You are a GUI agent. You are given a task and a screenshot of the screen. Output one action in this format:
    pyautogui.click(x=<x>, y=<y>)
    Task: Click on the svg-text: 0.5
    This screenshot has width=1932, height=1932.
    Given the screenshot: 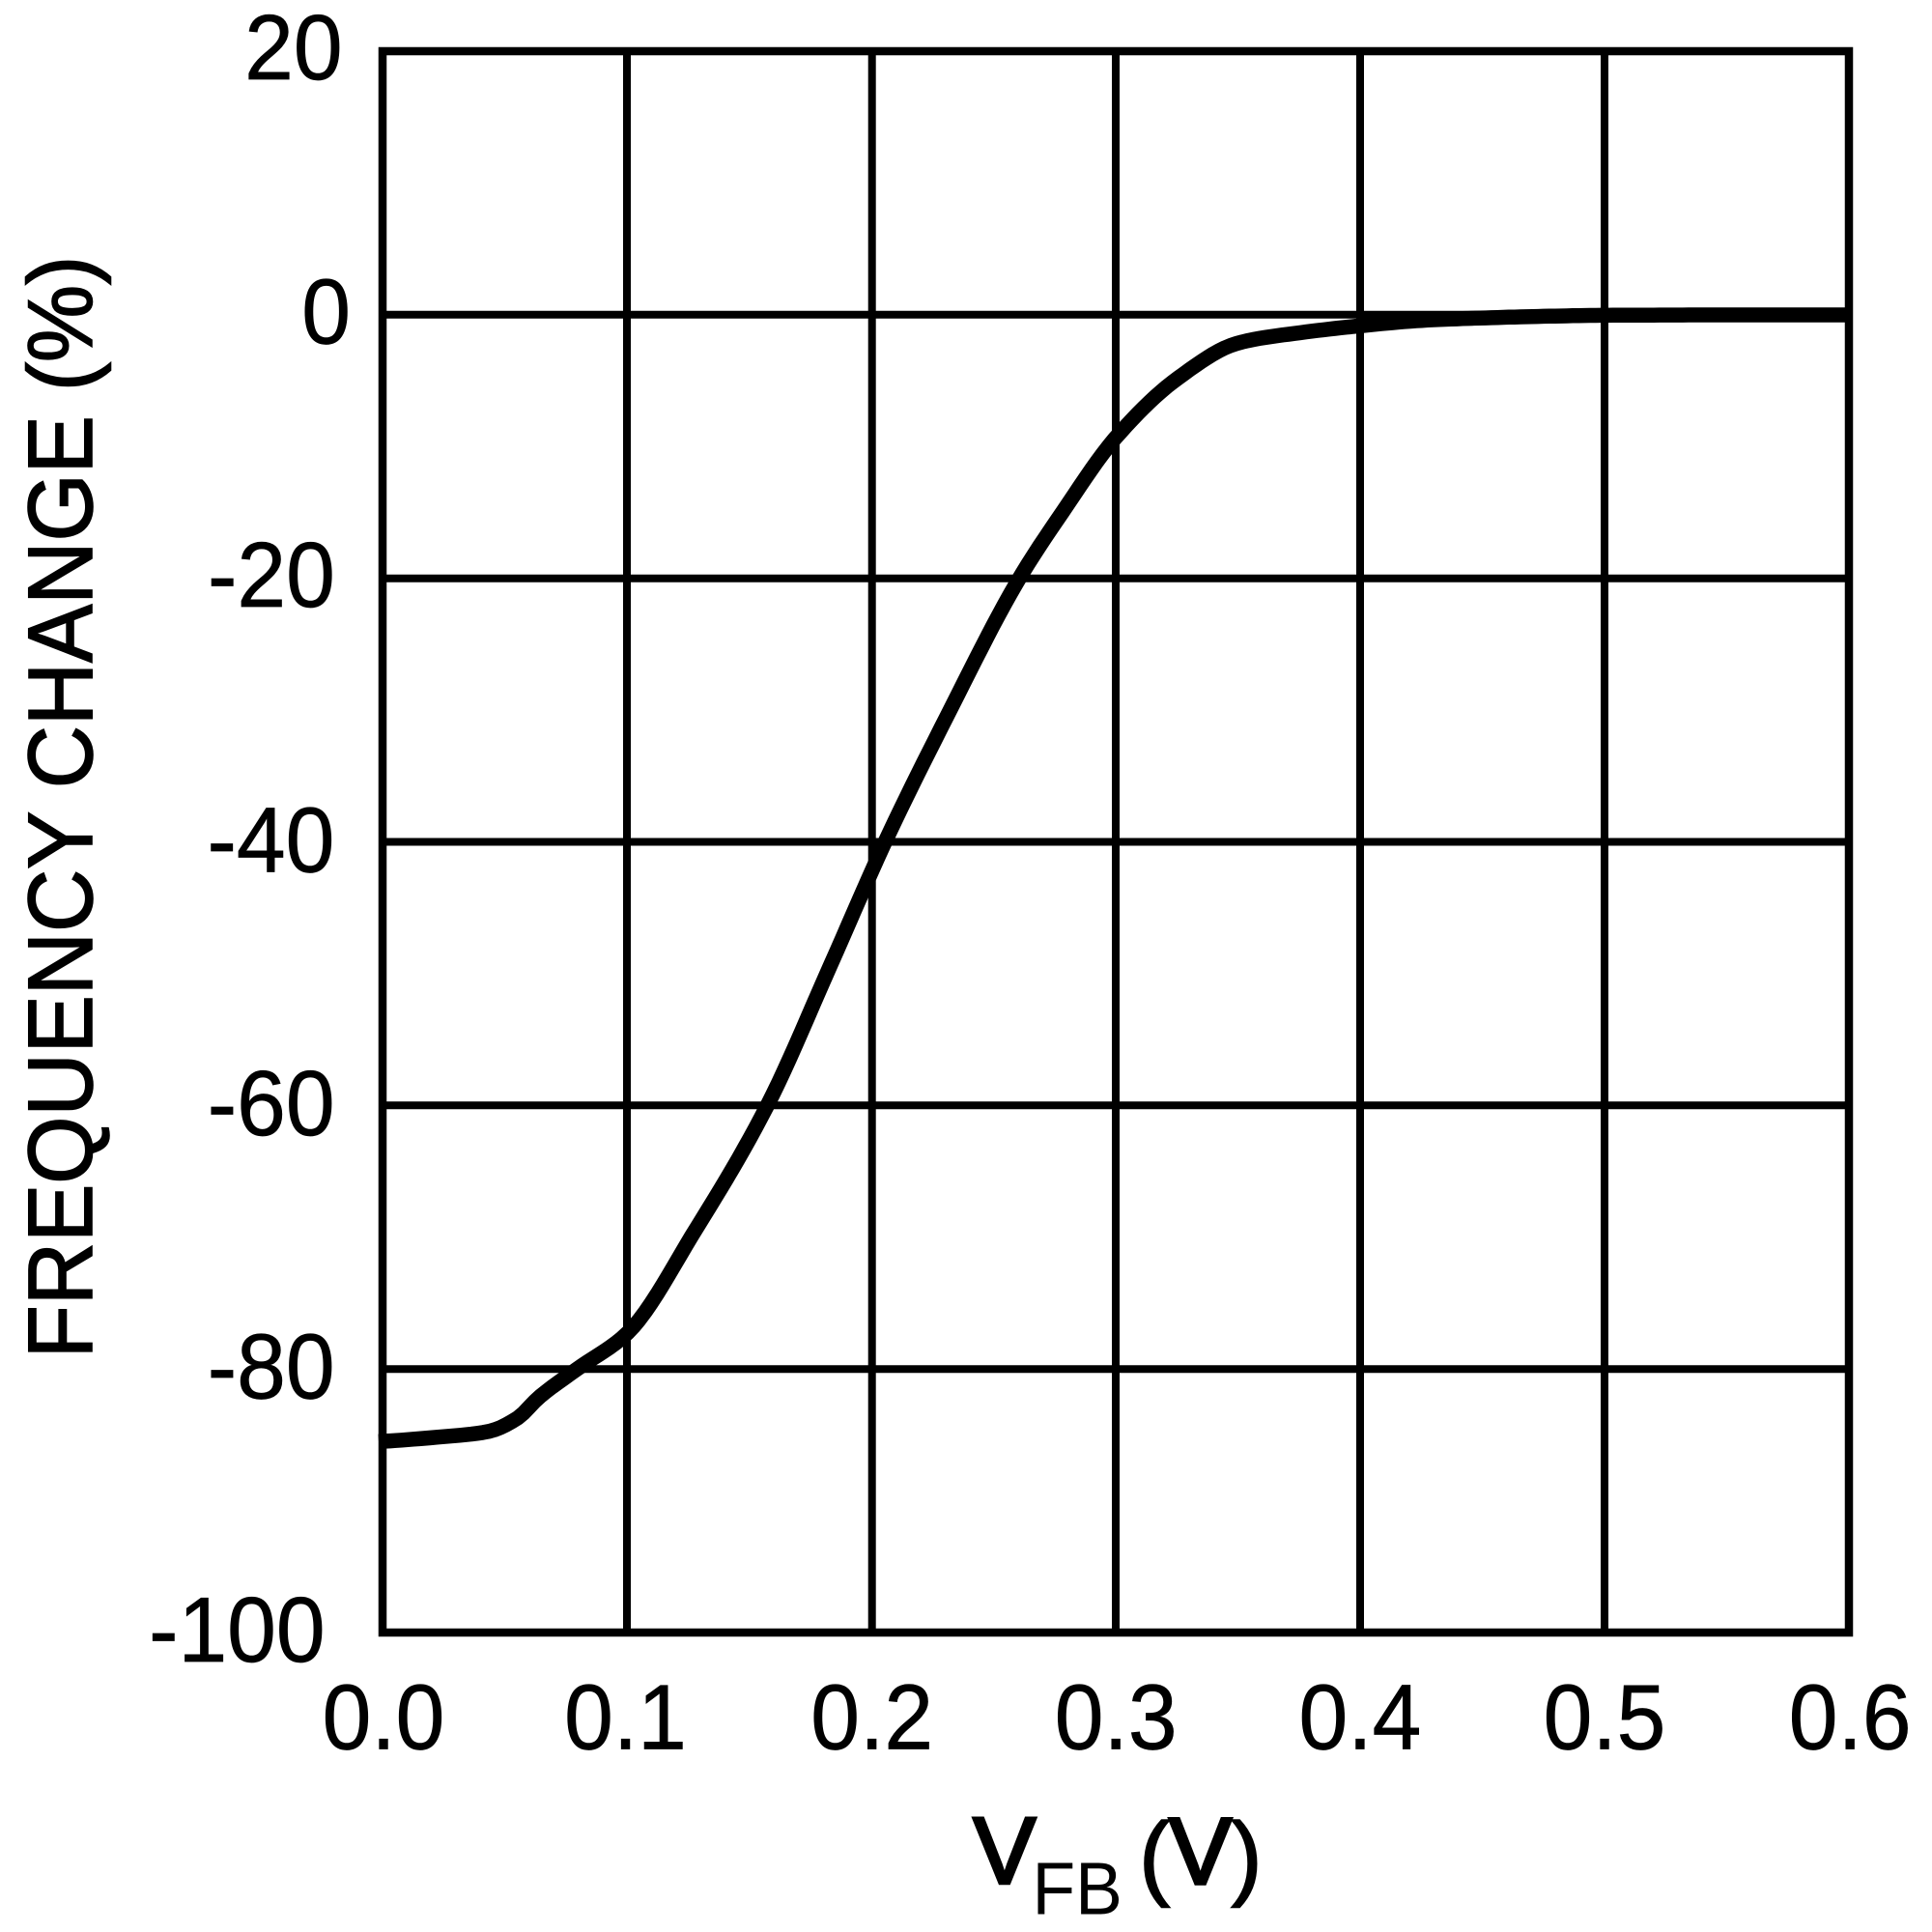 What is the action you would take?
    pyautogui.click(x=1605, y=1716)
    